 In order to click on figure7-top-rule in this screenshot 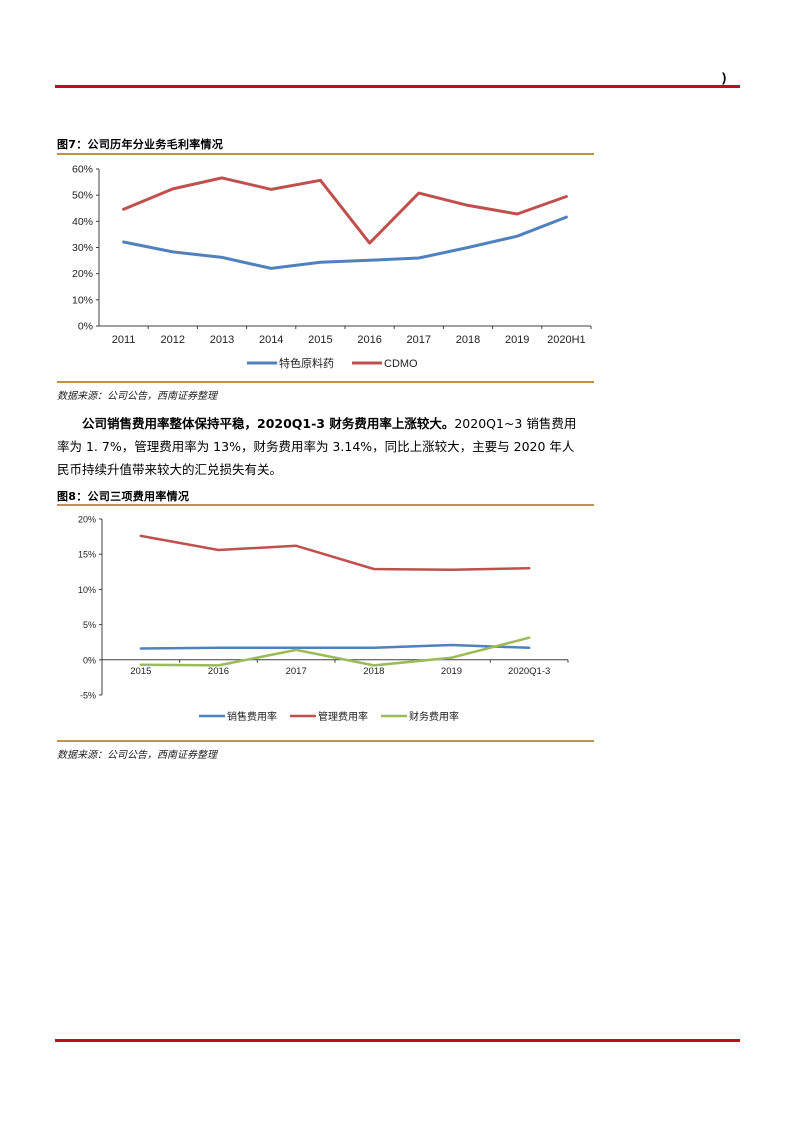, I will do `click(325, 154)`.